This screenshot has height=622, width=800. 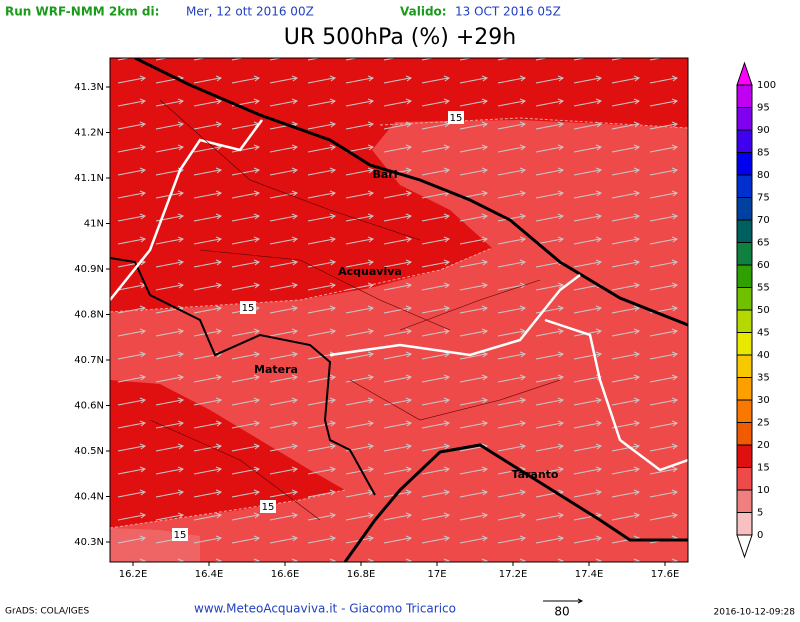 I want to click on software-credit: GrADS: COLA/IGES, so click(x=47, y=612).